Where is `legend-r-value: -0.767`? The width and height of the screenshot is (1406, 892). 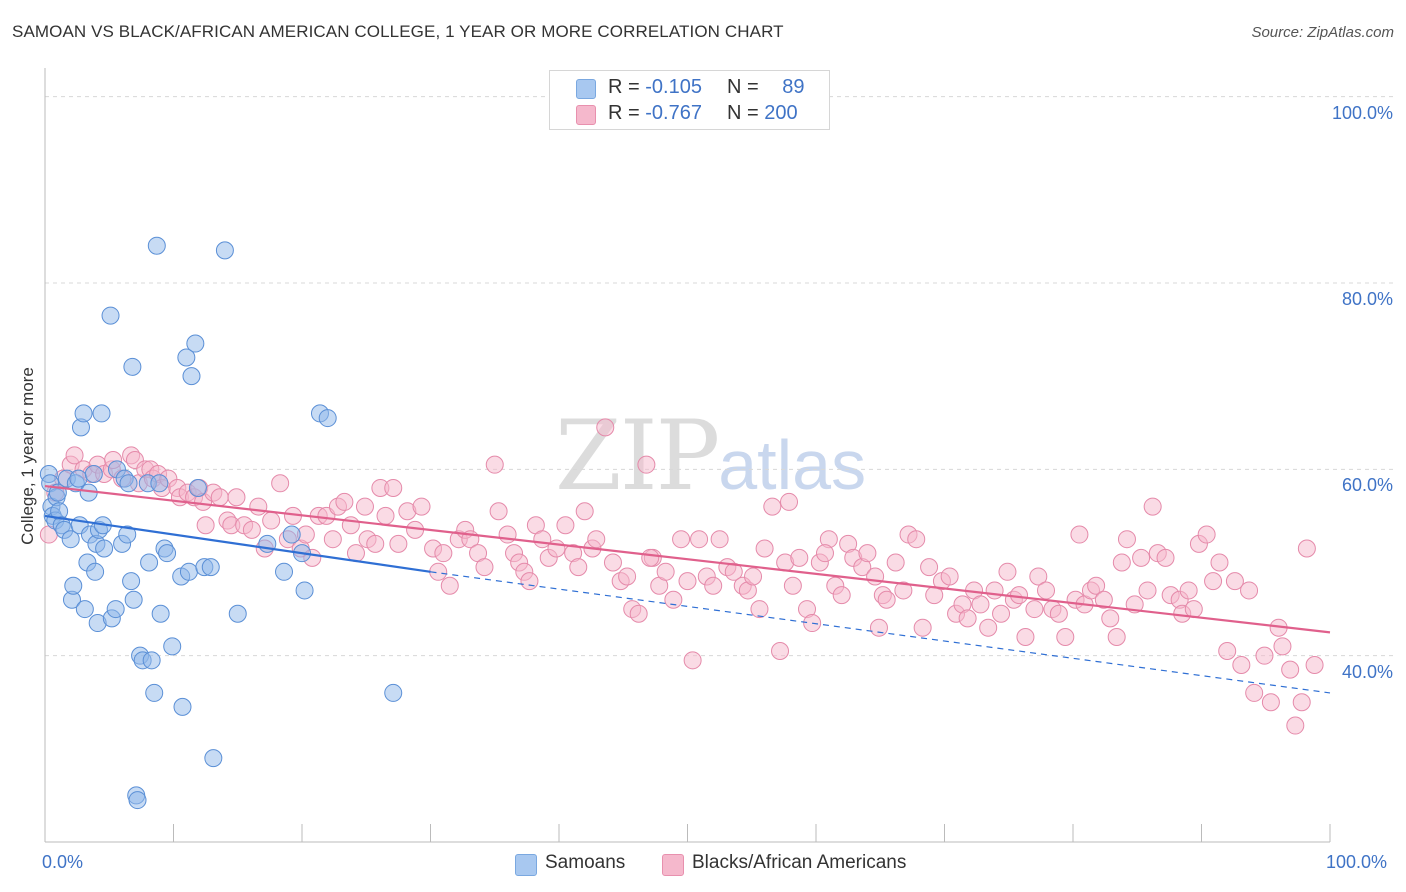 legend-r-value: -0.767 is located at coordinates (673, 113).